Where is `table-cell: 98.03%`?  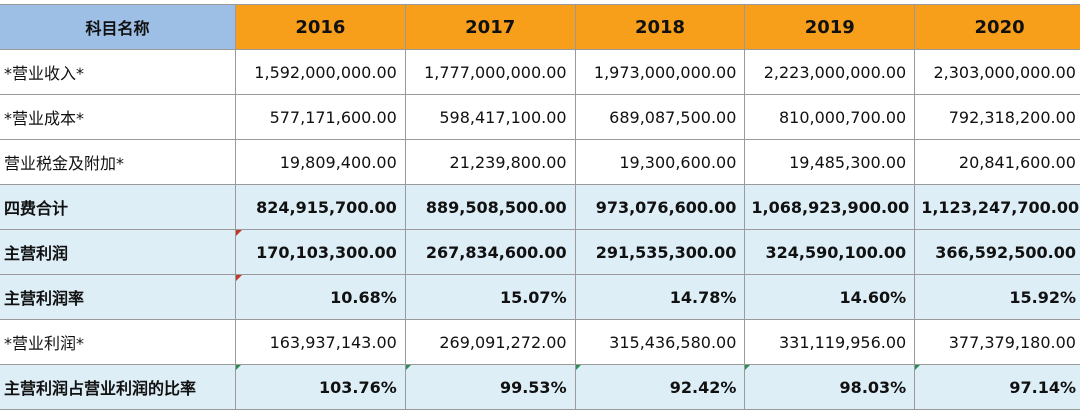 table-cell: 98.03% is located at coordinates (830, 387).